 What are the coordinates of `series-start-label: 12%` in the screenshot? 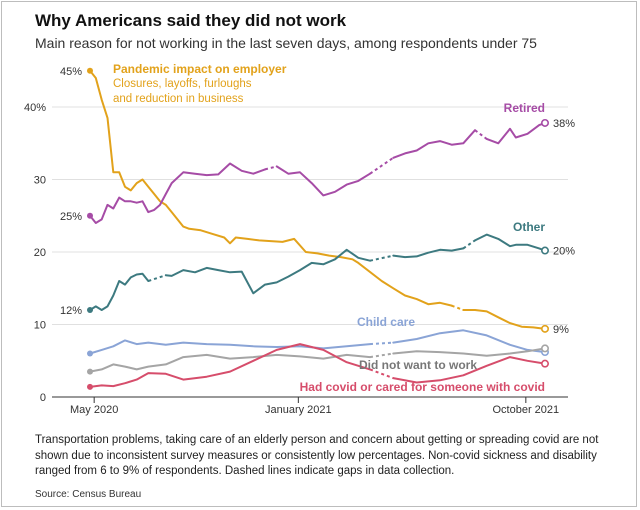 It's located at (71, 311).